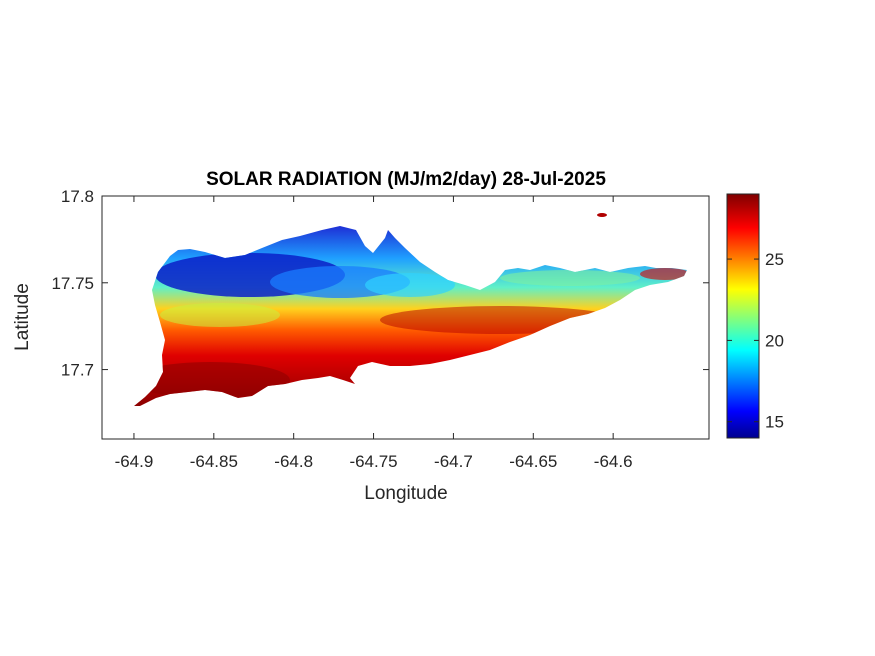  I want to click on northeast-coast-zone, so click(570, 278).